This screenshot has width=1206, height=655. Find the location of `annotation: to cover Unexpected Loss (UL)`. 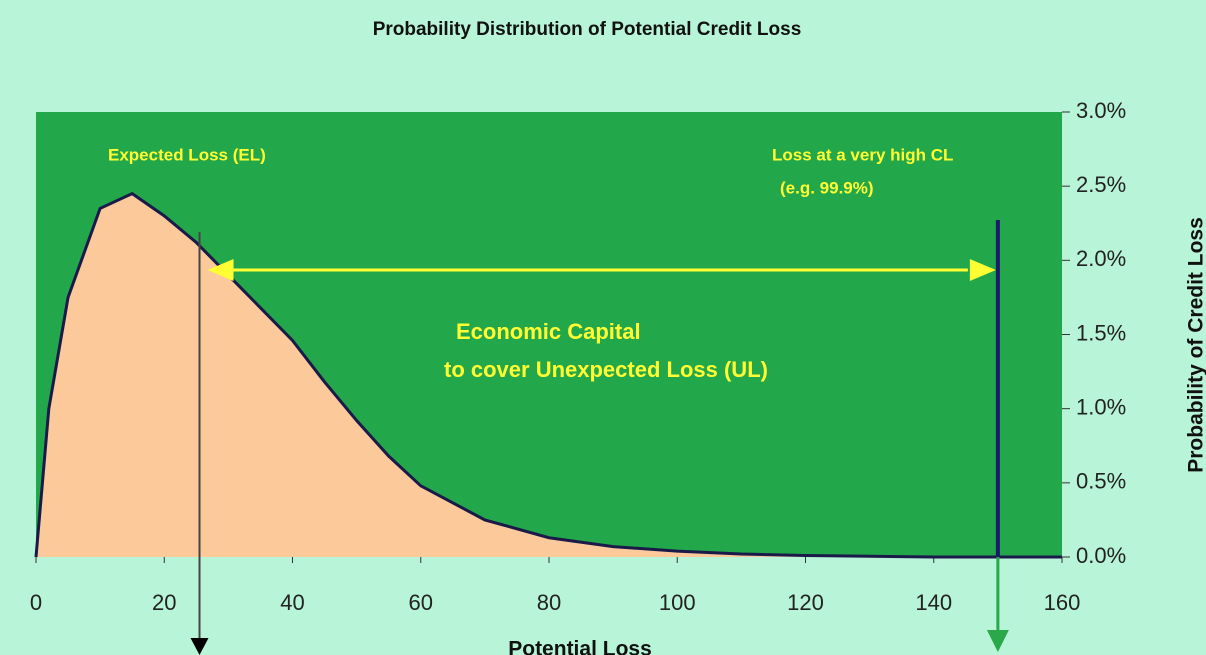

annotation: to cover Unexpected Loss (UL) is located at coordinates (606, 369).